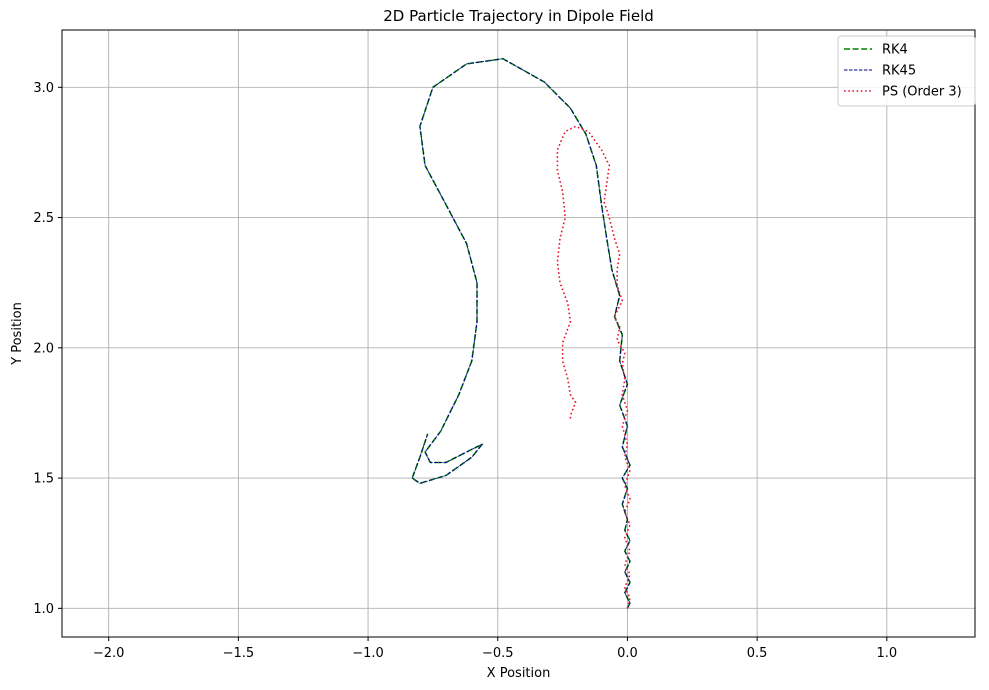  I want to click on x-tick-label: −1.0, so click(368, 653).